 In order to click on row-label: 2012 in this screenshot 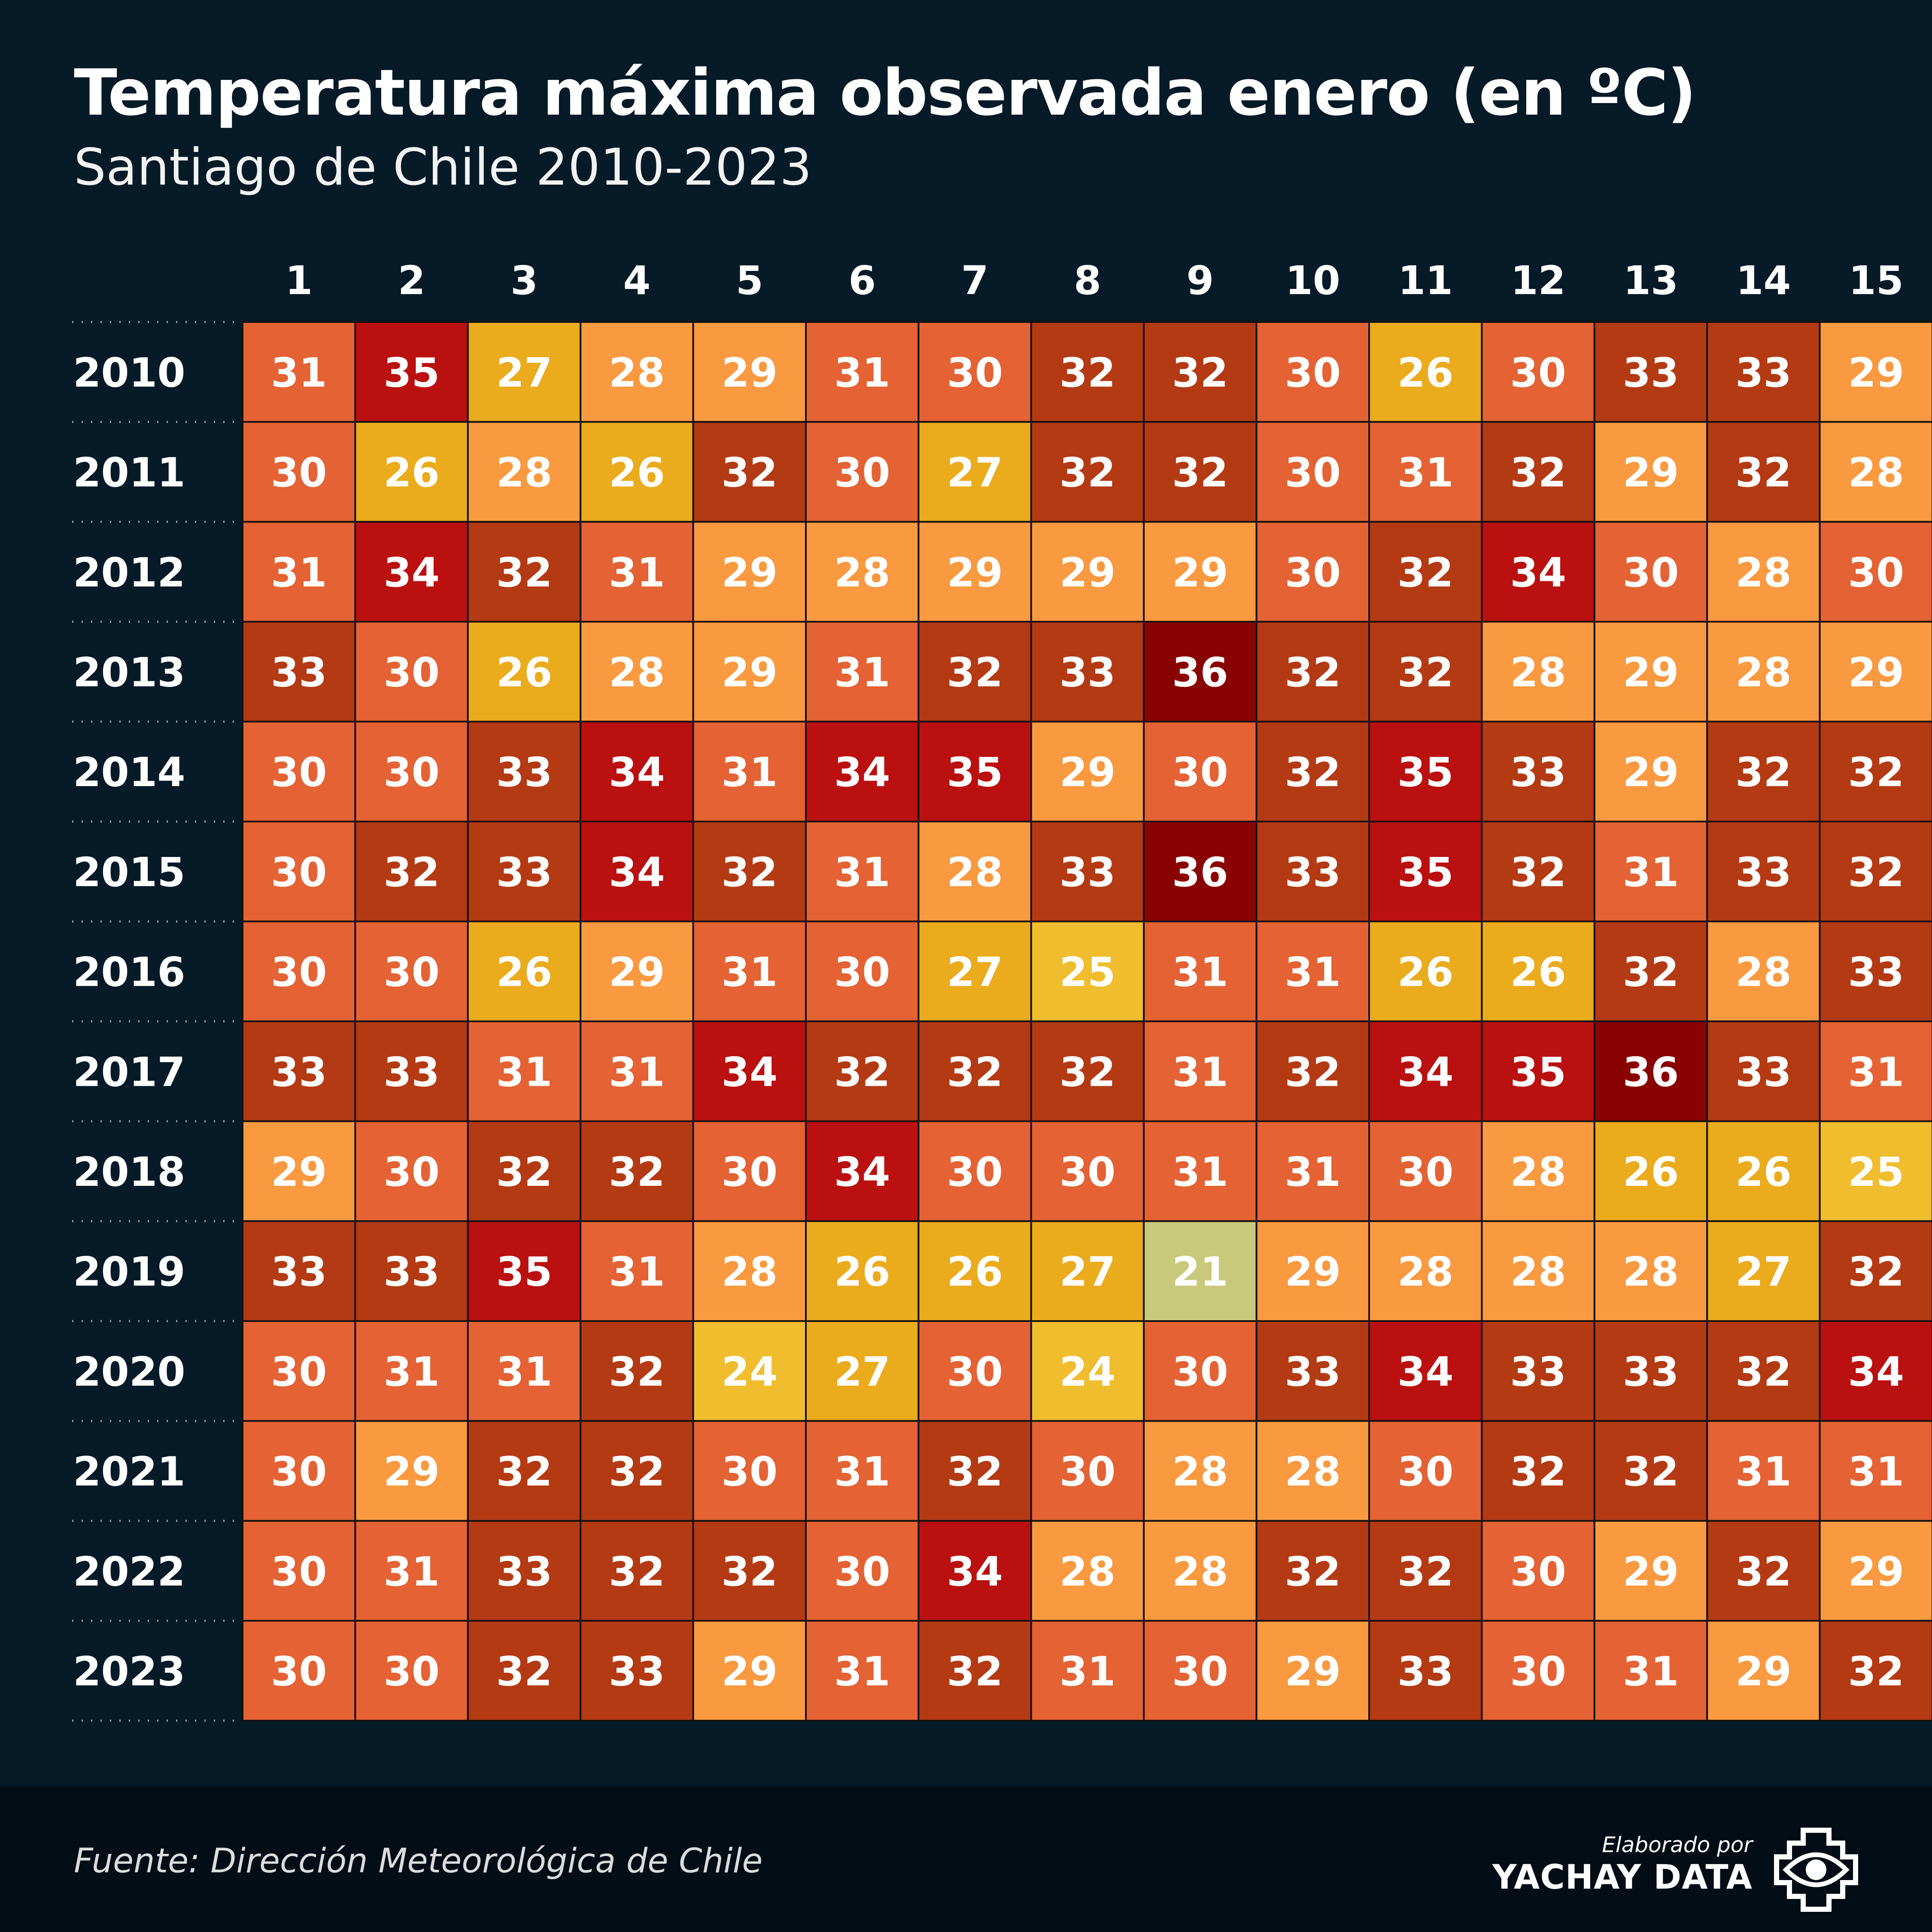, I will do `click(129, 573)`.